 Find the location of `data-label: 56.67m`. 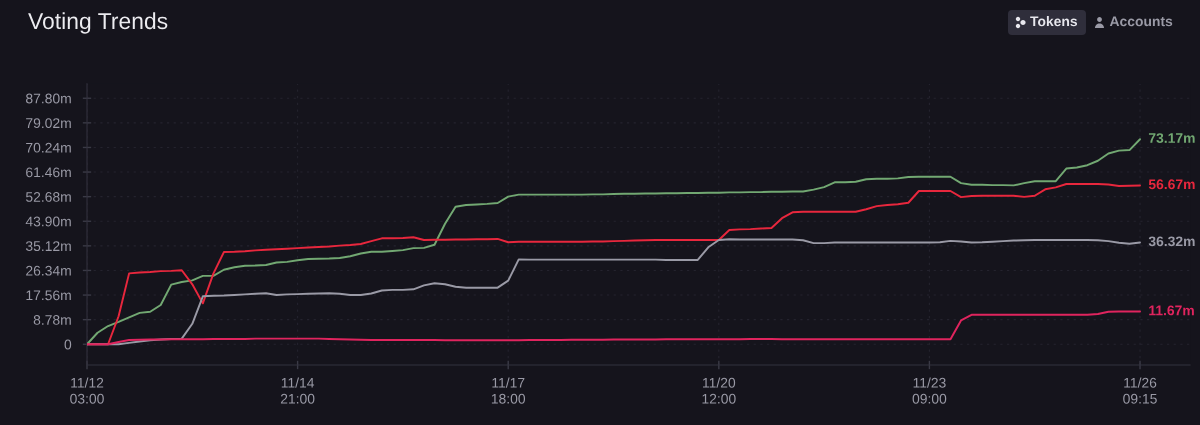

data-label: 56.67m is located at coordinates (1171, 184).